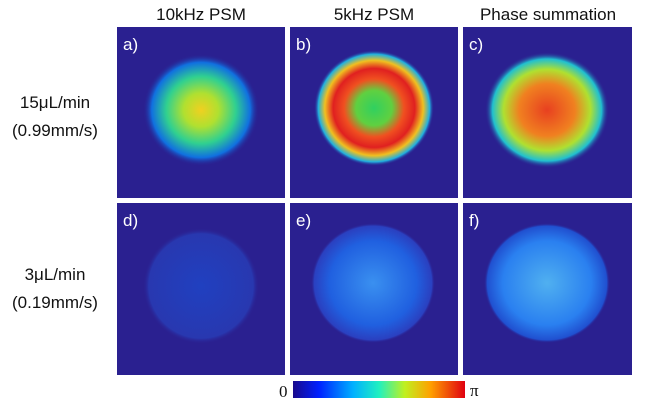 The image size is (647, 405). Describe the element at coordinates (201, 14) in the screenshot. I see `column-header: 10kHz PSM` at that location.